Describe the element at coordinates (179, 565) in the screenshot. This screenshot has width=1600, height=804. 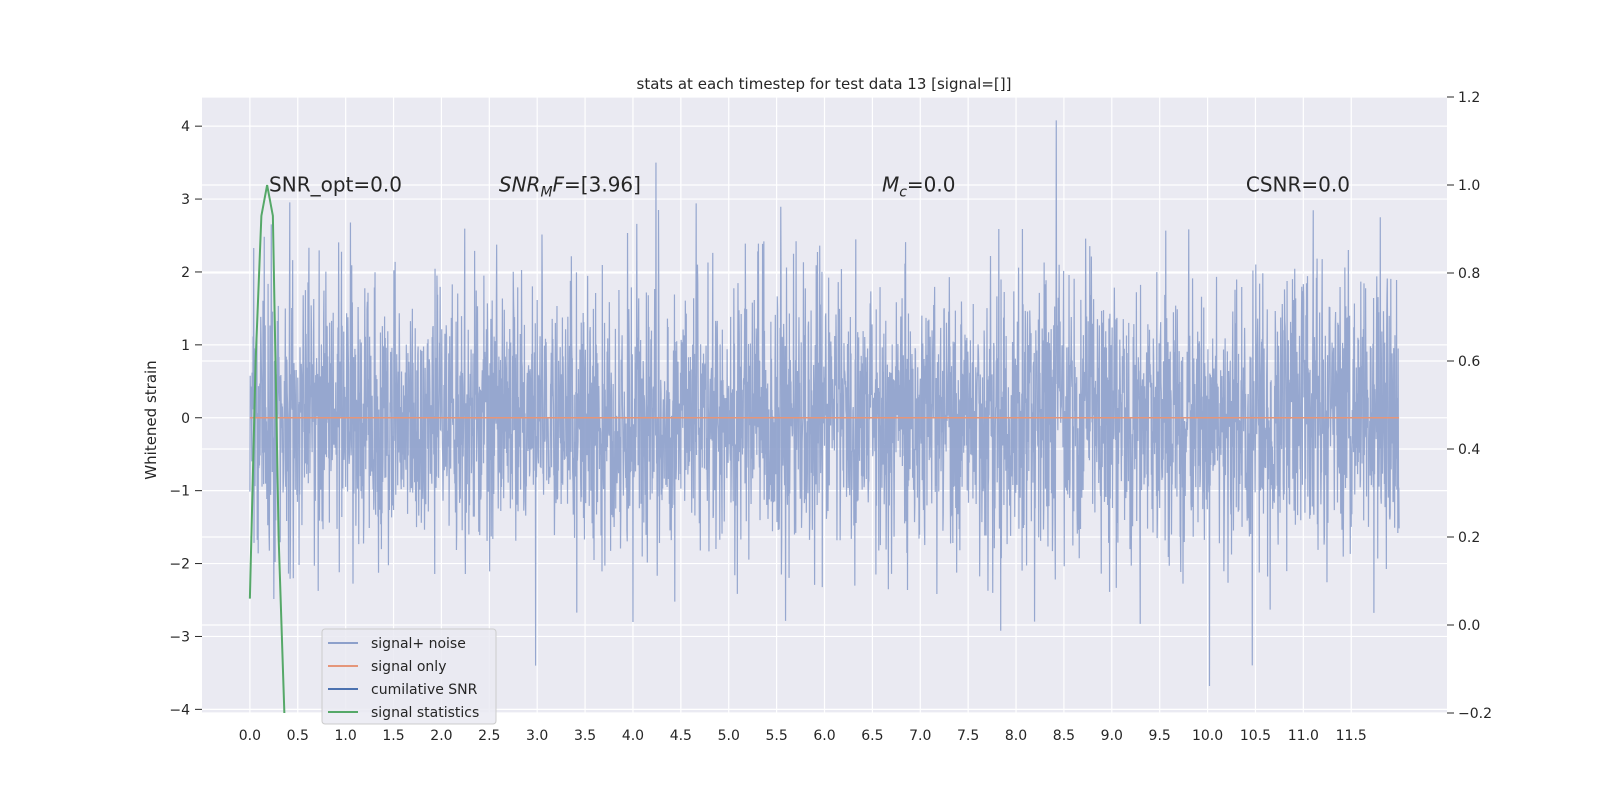
I see `y-tick-label: −2` at that location.